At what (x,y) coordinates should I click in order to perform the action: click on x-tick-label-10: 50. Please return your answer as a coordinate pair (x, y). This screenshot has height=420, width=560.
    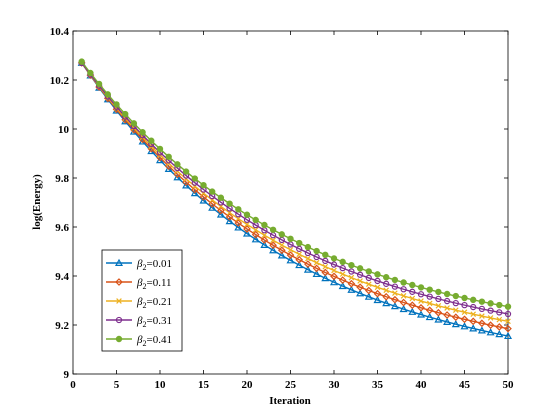
    Looking at the image, I should click on (509, 385).